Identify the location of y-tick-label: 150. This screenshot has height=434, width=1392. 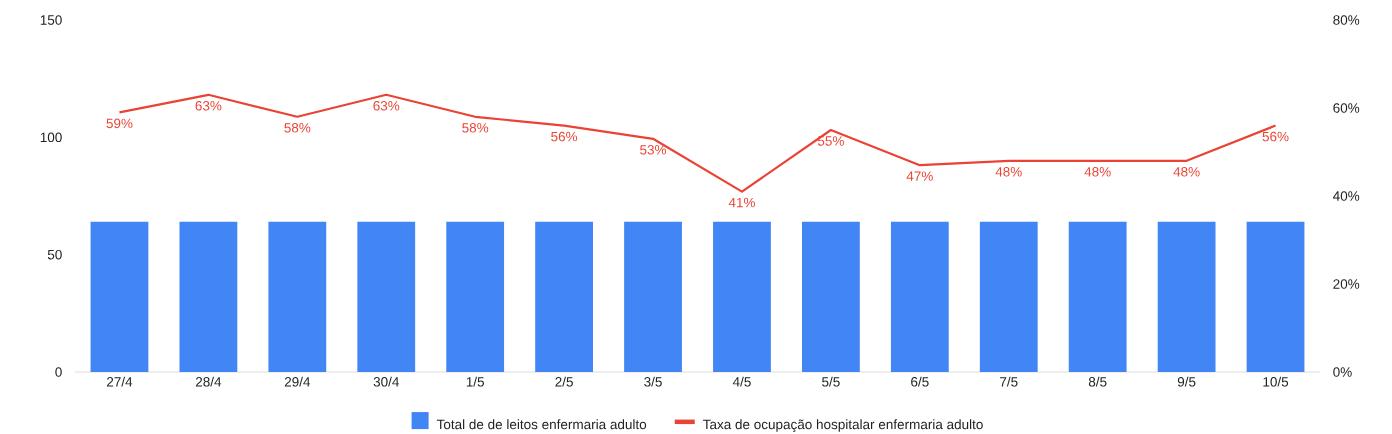
(51, 20).